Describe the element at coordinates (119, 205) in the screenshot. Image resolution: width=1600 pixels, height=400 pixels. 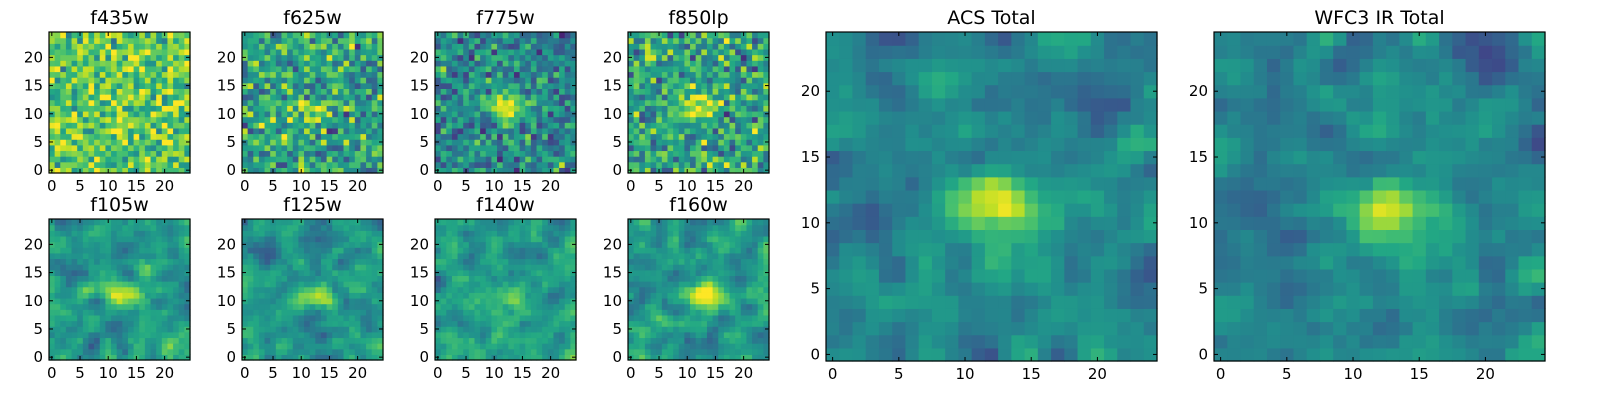
I see `panel-title: f105w` at that location.